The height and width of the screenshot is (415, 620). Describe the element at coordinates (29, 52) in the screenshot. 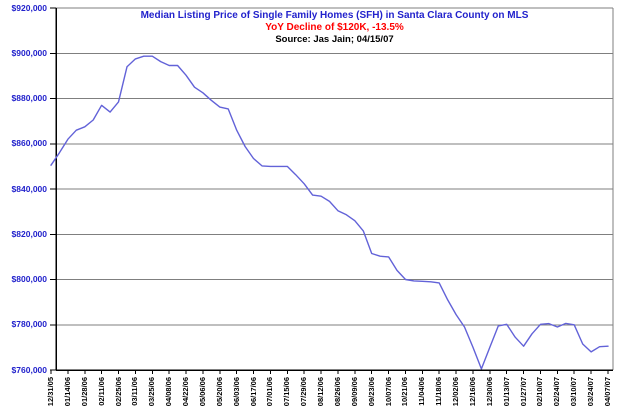

I see `y-tick-label: $900,000` at that location.